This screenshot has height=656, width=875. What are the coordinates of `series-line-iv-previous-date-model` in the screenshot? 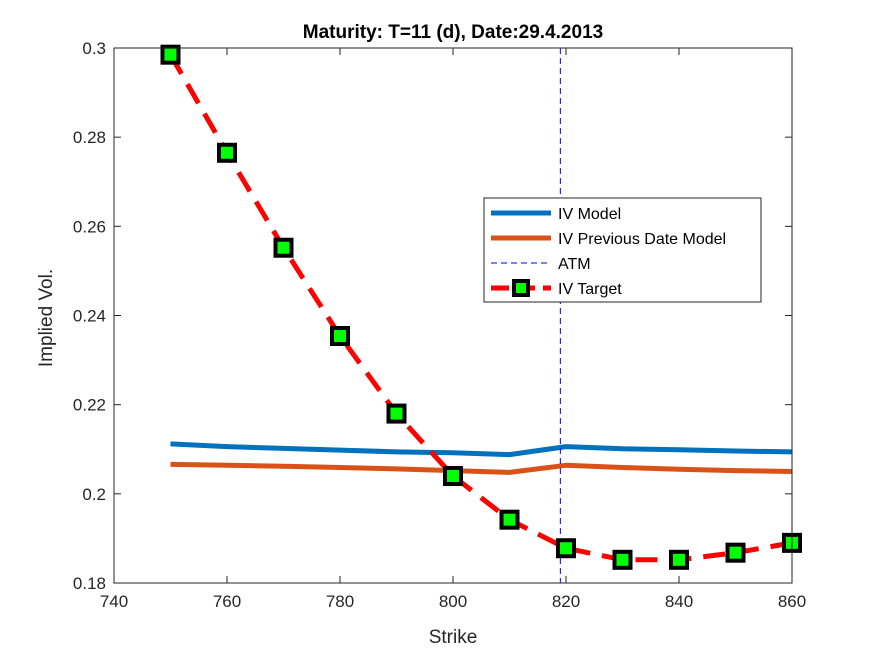 It's located at (481, 468).